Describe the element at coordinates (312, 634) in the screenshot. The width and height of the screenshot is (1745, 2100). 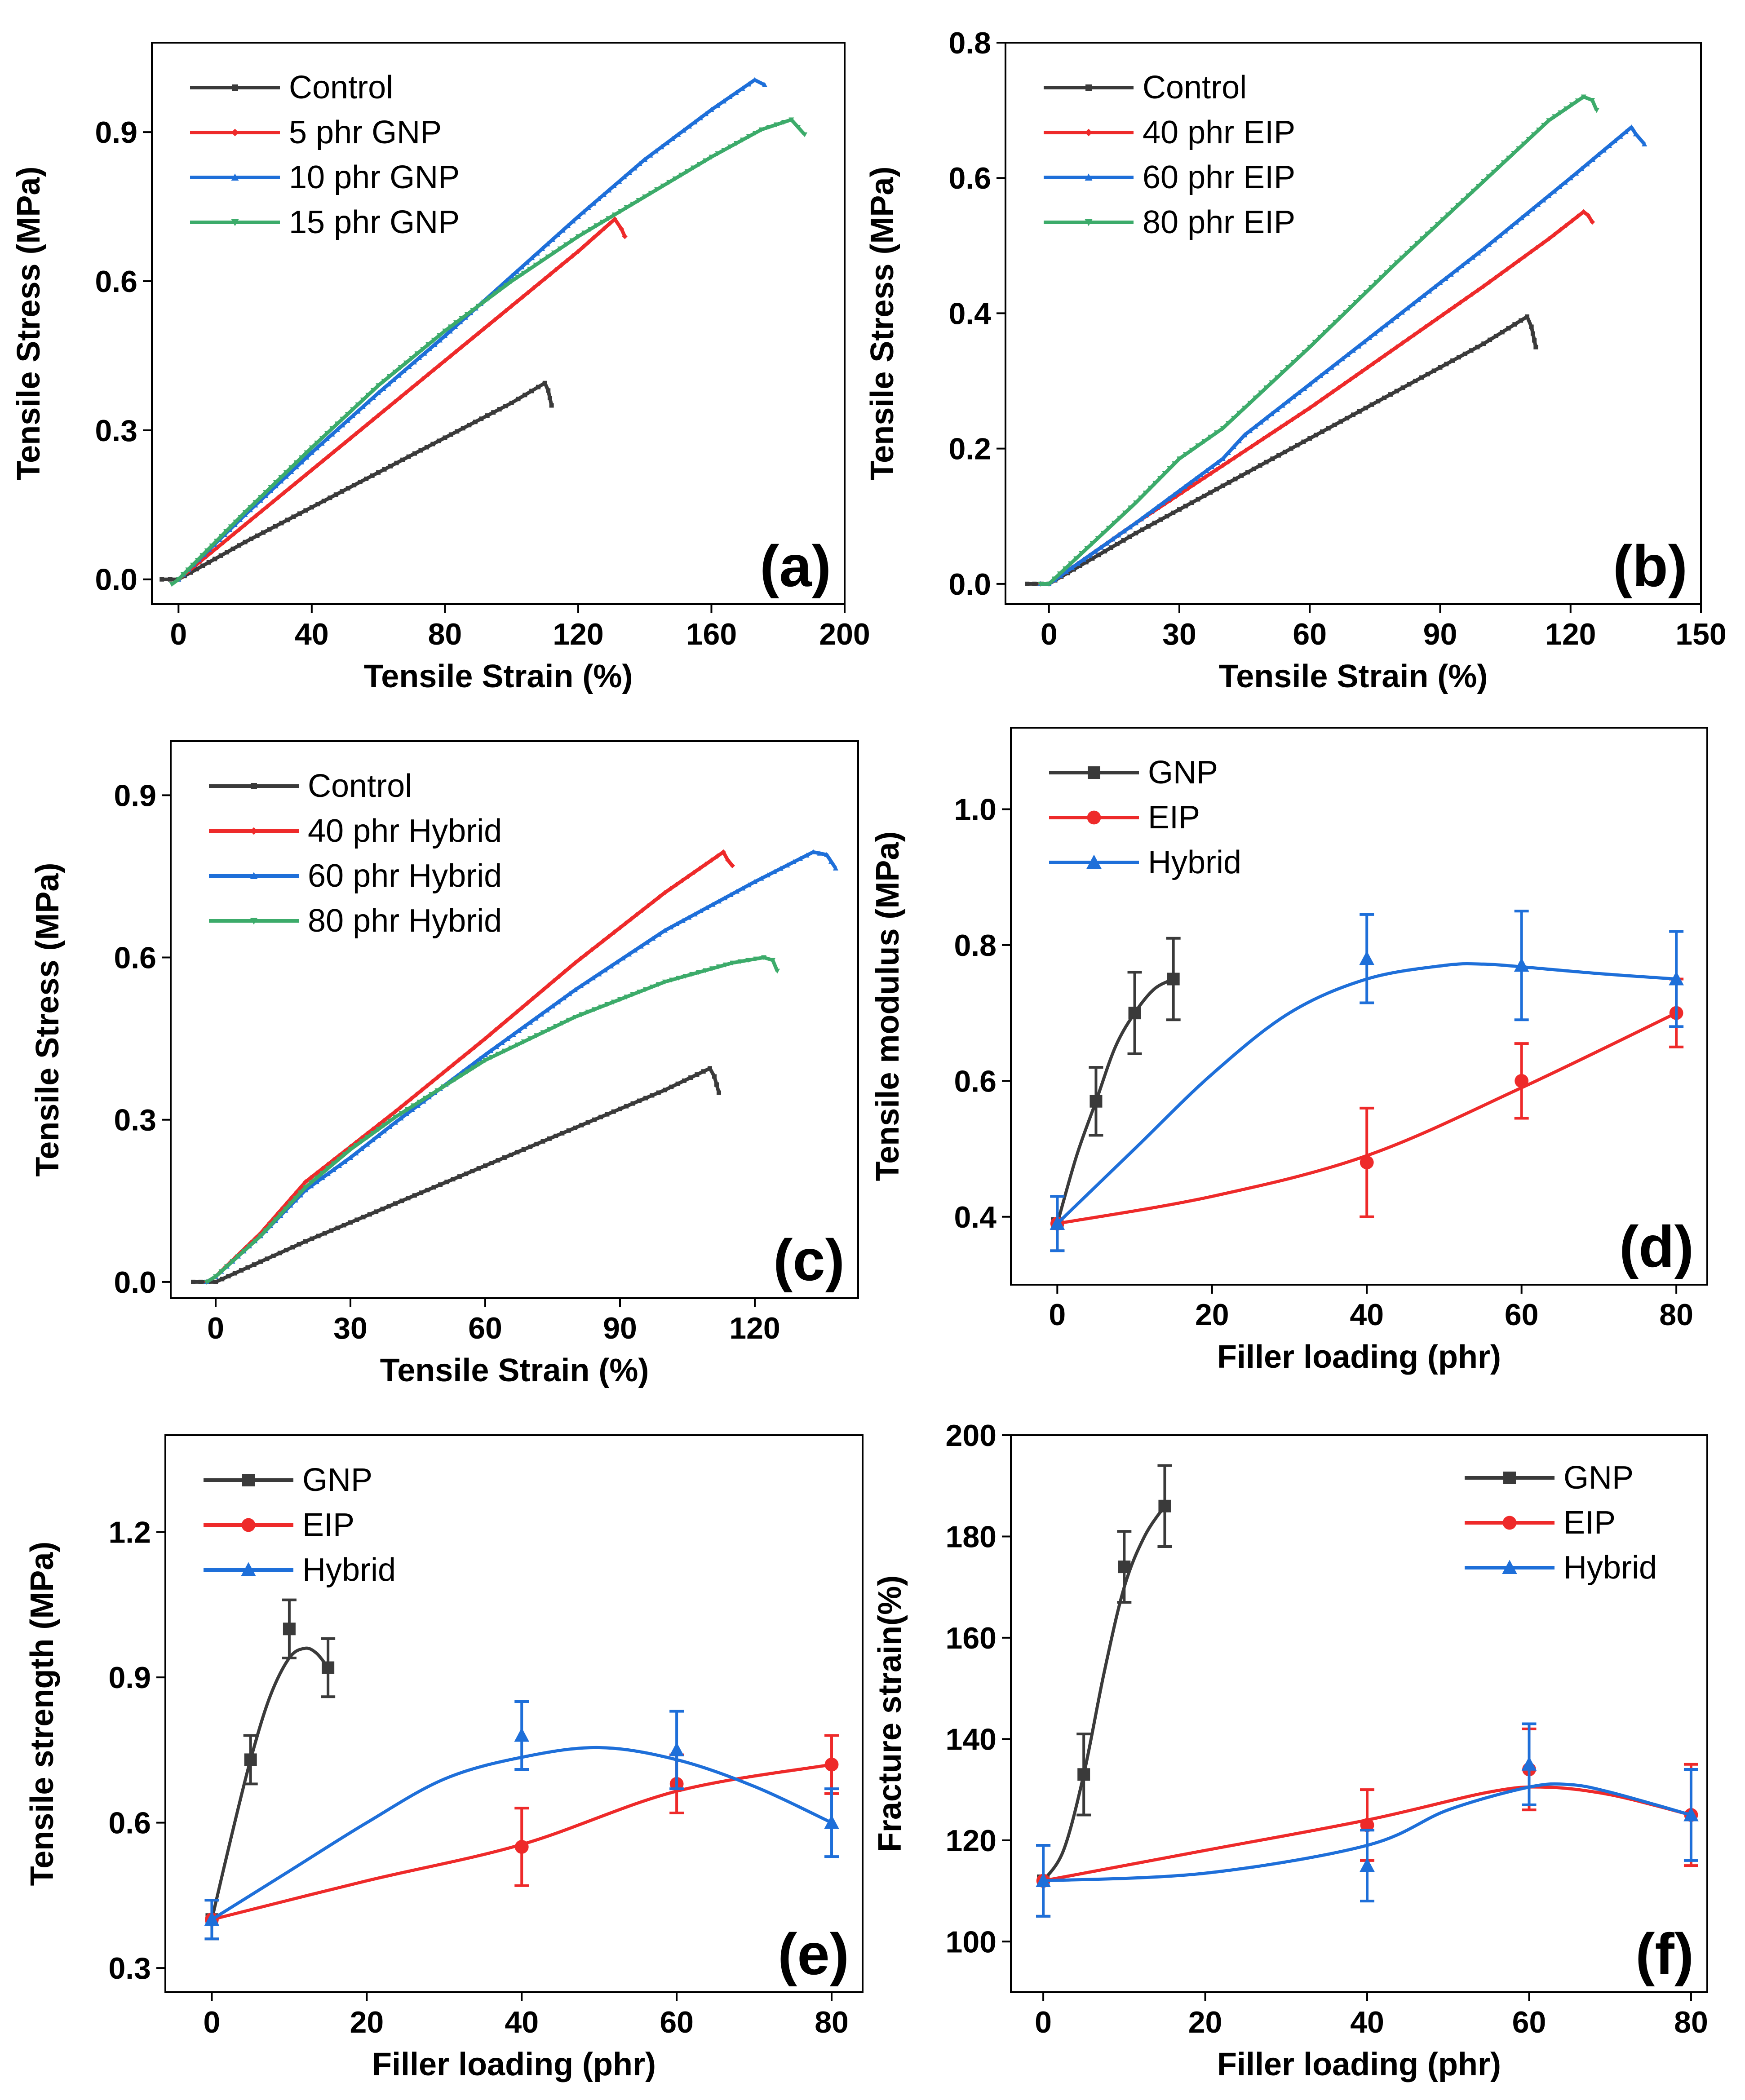
I see `x-tick-label: 40` at that location.